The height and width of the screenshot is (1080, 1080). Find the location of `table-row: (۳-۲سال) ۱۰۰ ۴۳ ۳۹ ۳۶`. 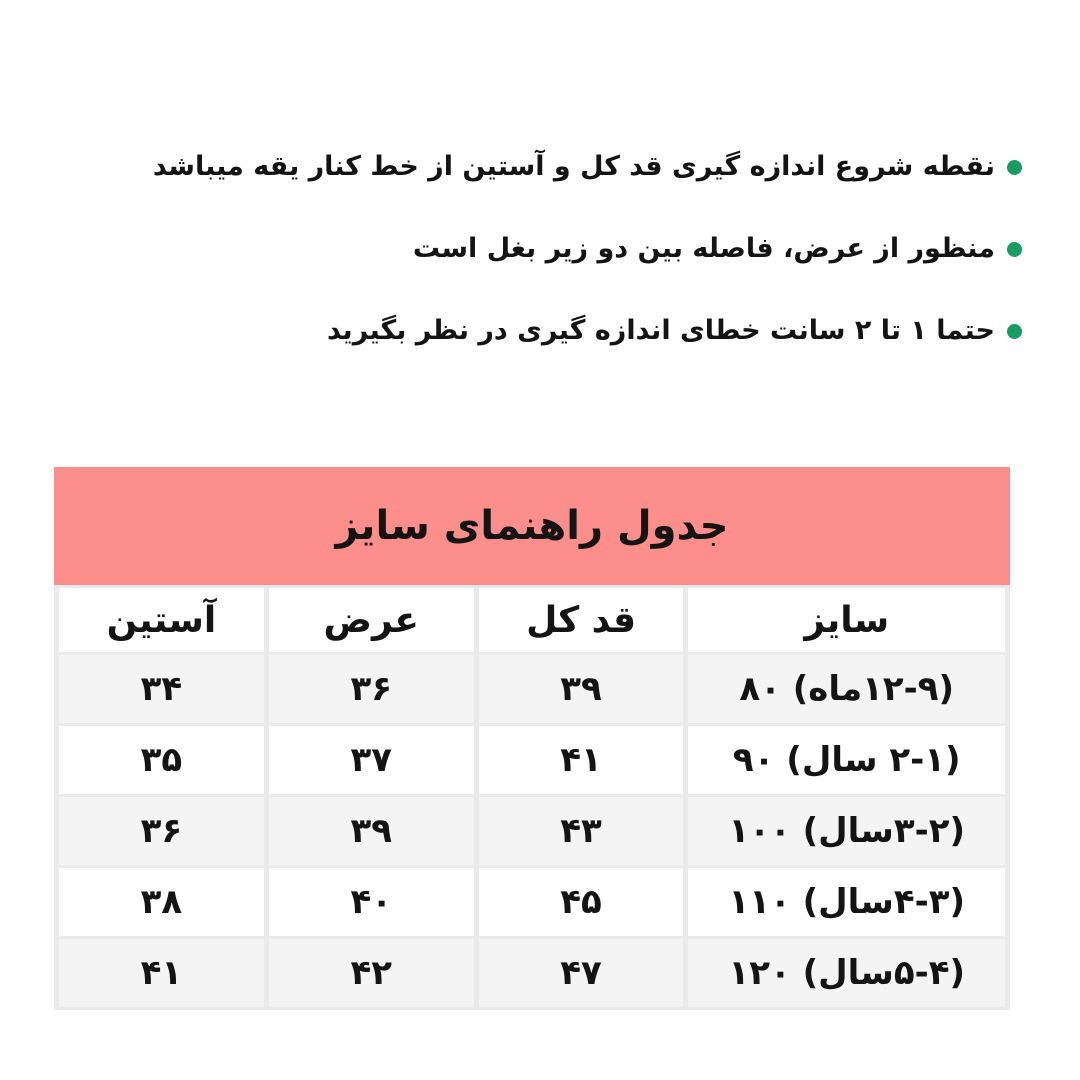

table-row: (۳-۲سال) ۱۰۰ ۴۳ ۳۹ ۳۶ is located at coordinates (532, 831).